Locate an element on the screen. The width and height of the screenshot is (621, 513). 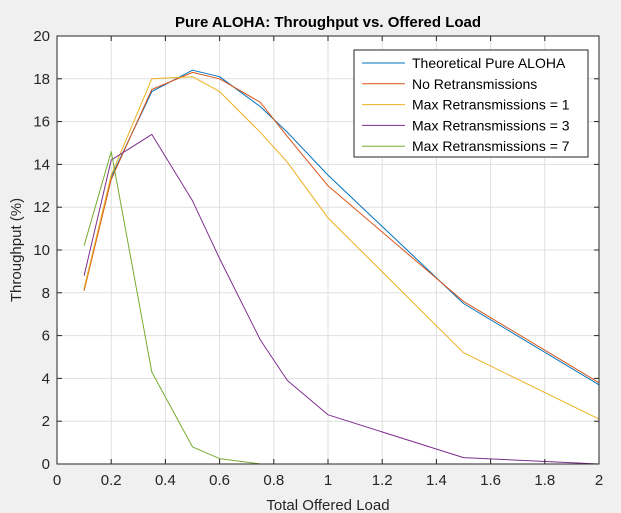
x-tick-label: 1.8 is located at coordinates (544, 480).